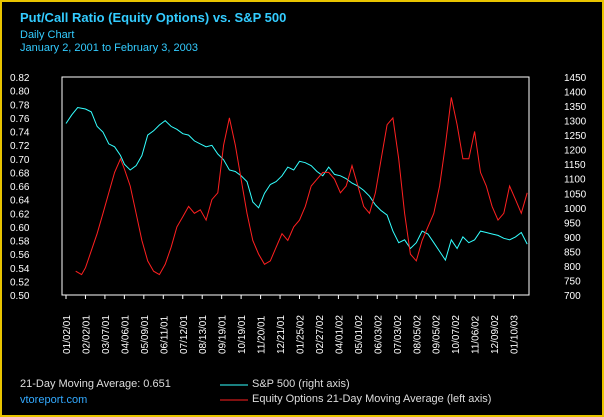 Image resolution: width=604 pixels, height=417 pixels. I want to click on left-tick-label: 0.66, so click(20, 187).